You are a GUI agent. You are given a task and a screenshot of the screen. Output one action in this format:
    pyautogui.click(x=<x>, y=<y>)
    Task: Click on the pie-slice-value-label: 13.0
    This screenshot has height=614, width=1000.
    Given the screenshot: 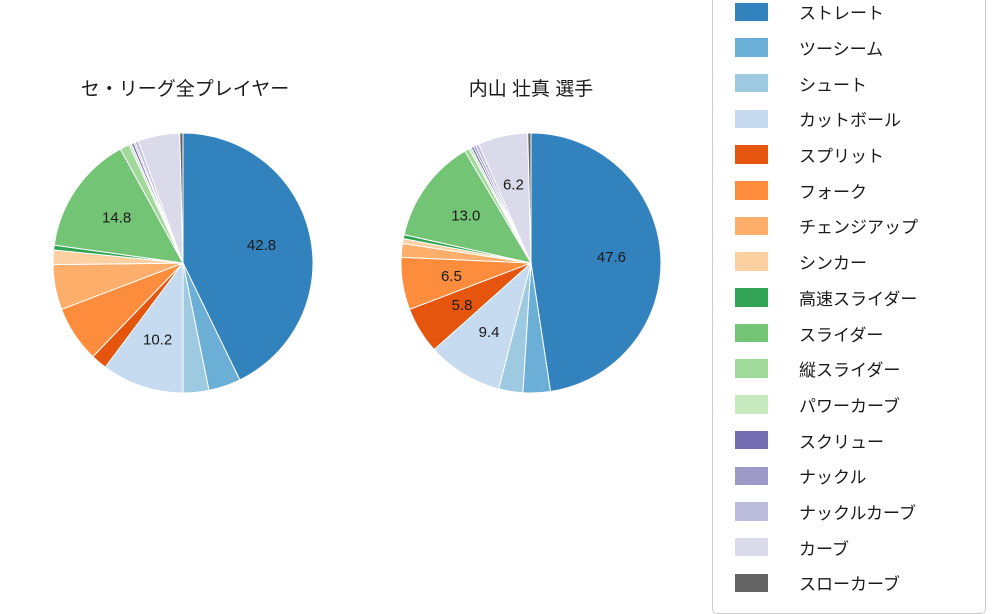 What is the action you would take?
    pyautogui.click(x=465, y=216)
    